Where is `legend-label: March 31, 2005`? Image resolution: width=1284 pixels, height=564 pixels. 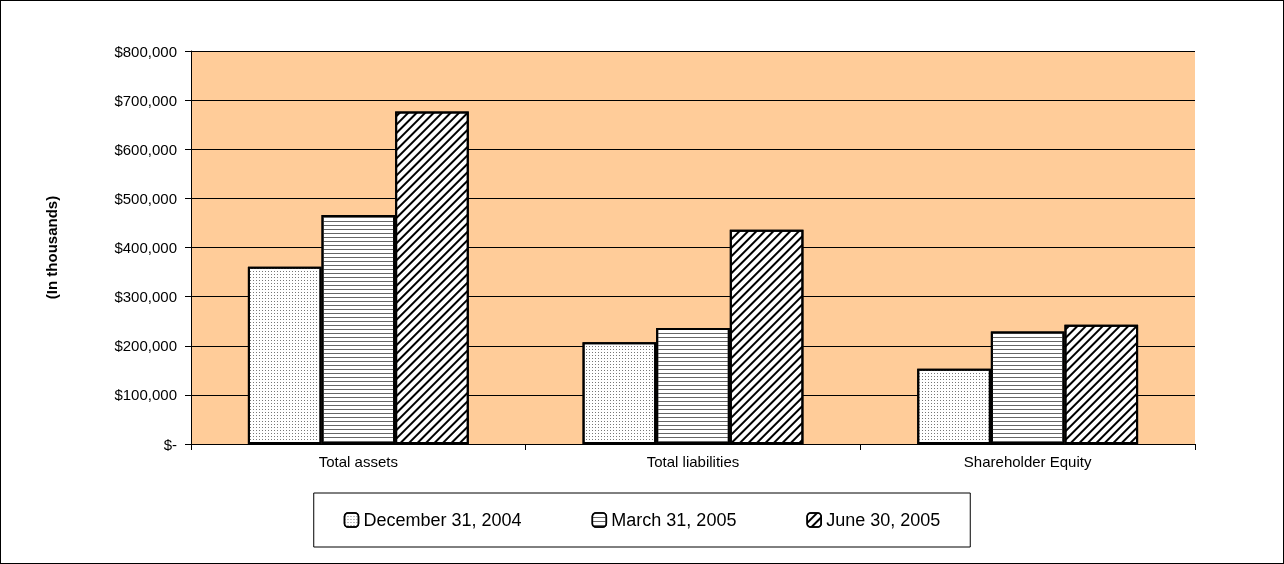
legend-label: March 31, 2005 is located at coordinates (674, 520).